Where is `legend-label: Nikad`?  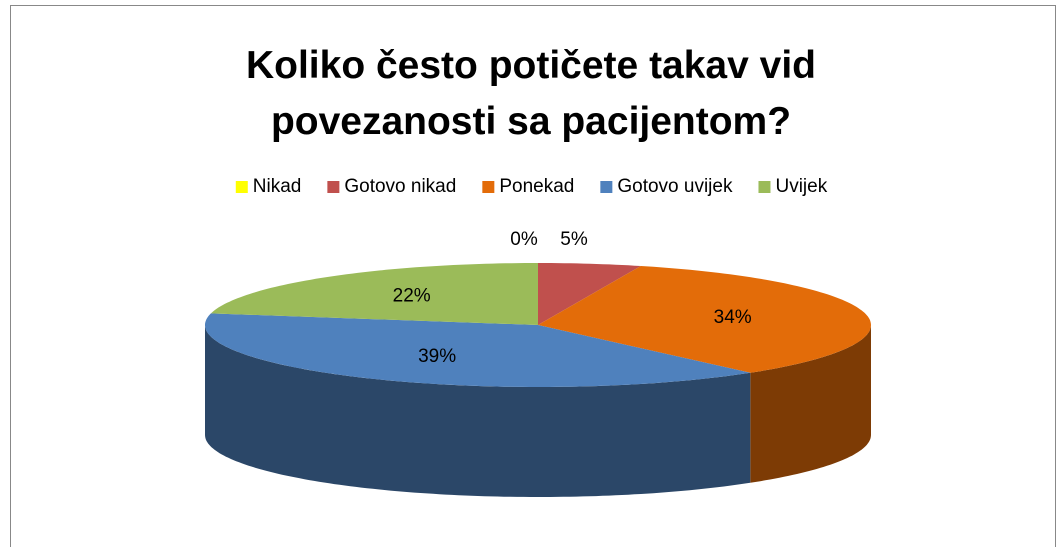
legend-label: Nikad is located at coordinates (277, 186).